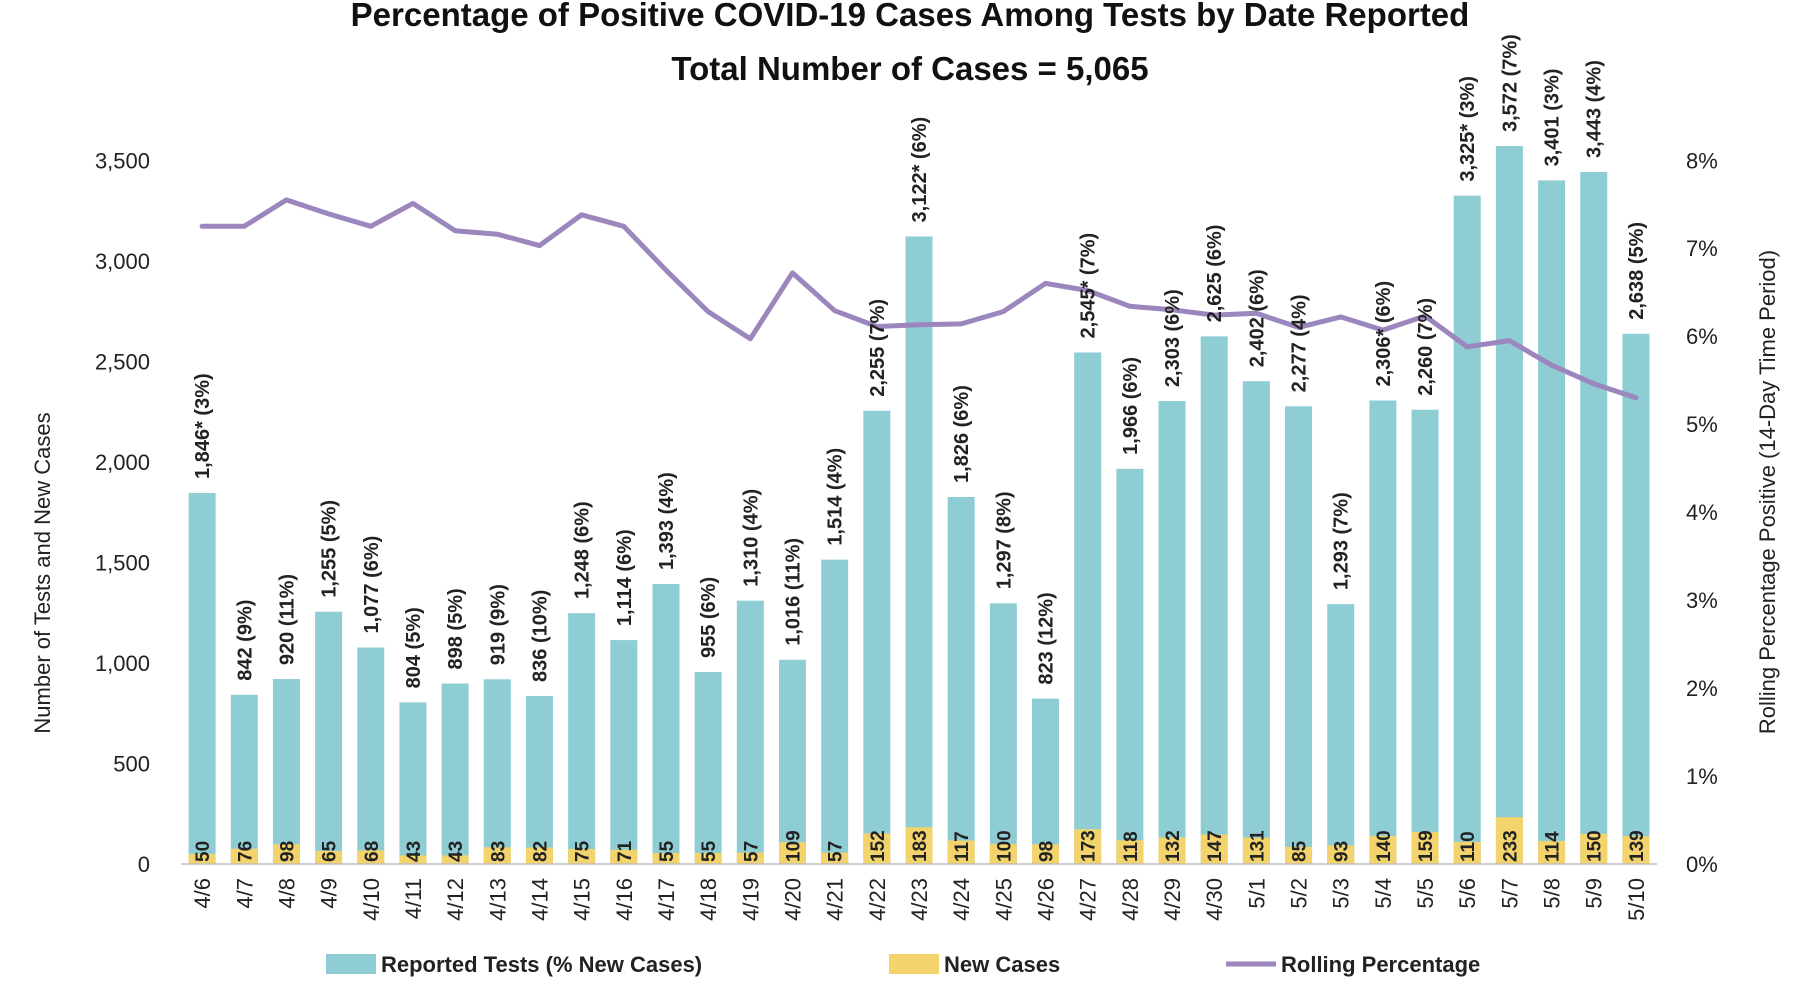 The width and height of the screenshot is (1795, 982). Describe the element at coordinates (1131, 406) in the screenshot. I see `tests-data-label: 1,966 (6%)` at that location.